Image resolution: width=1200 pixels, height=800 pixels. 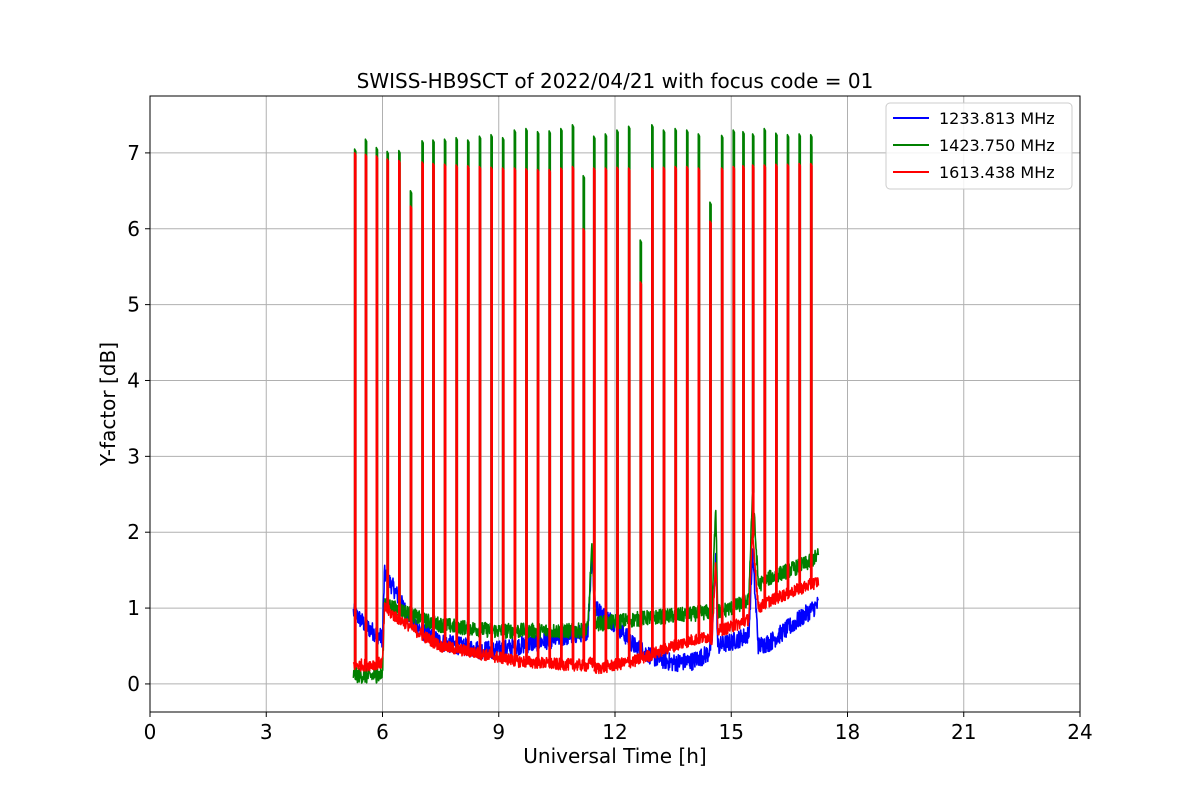 What do you see at coordinates (1079, 732) in the screenshot?
I see `x-tick-label: 24` at bounding box center [1079, 732].